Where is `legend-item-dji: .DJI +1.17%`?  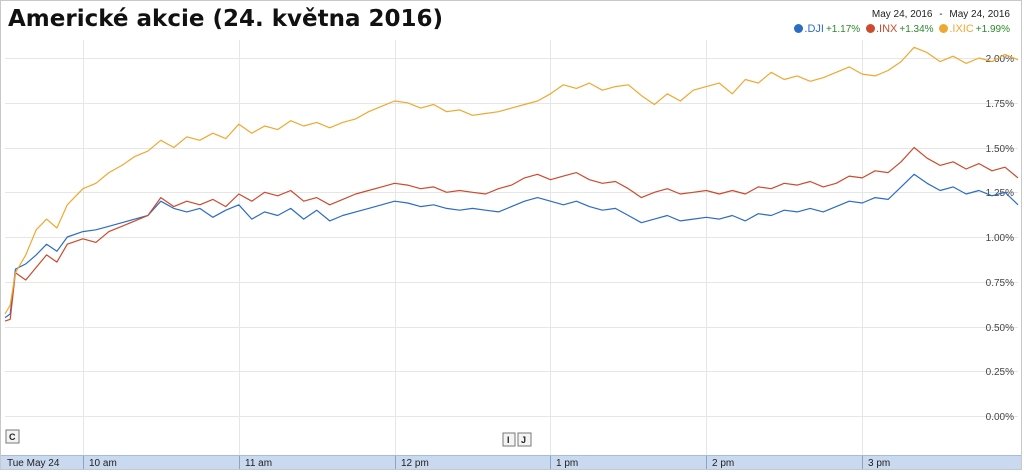
legend-item-dji: .DJI +1.17% is located at coordinates (827, 29).